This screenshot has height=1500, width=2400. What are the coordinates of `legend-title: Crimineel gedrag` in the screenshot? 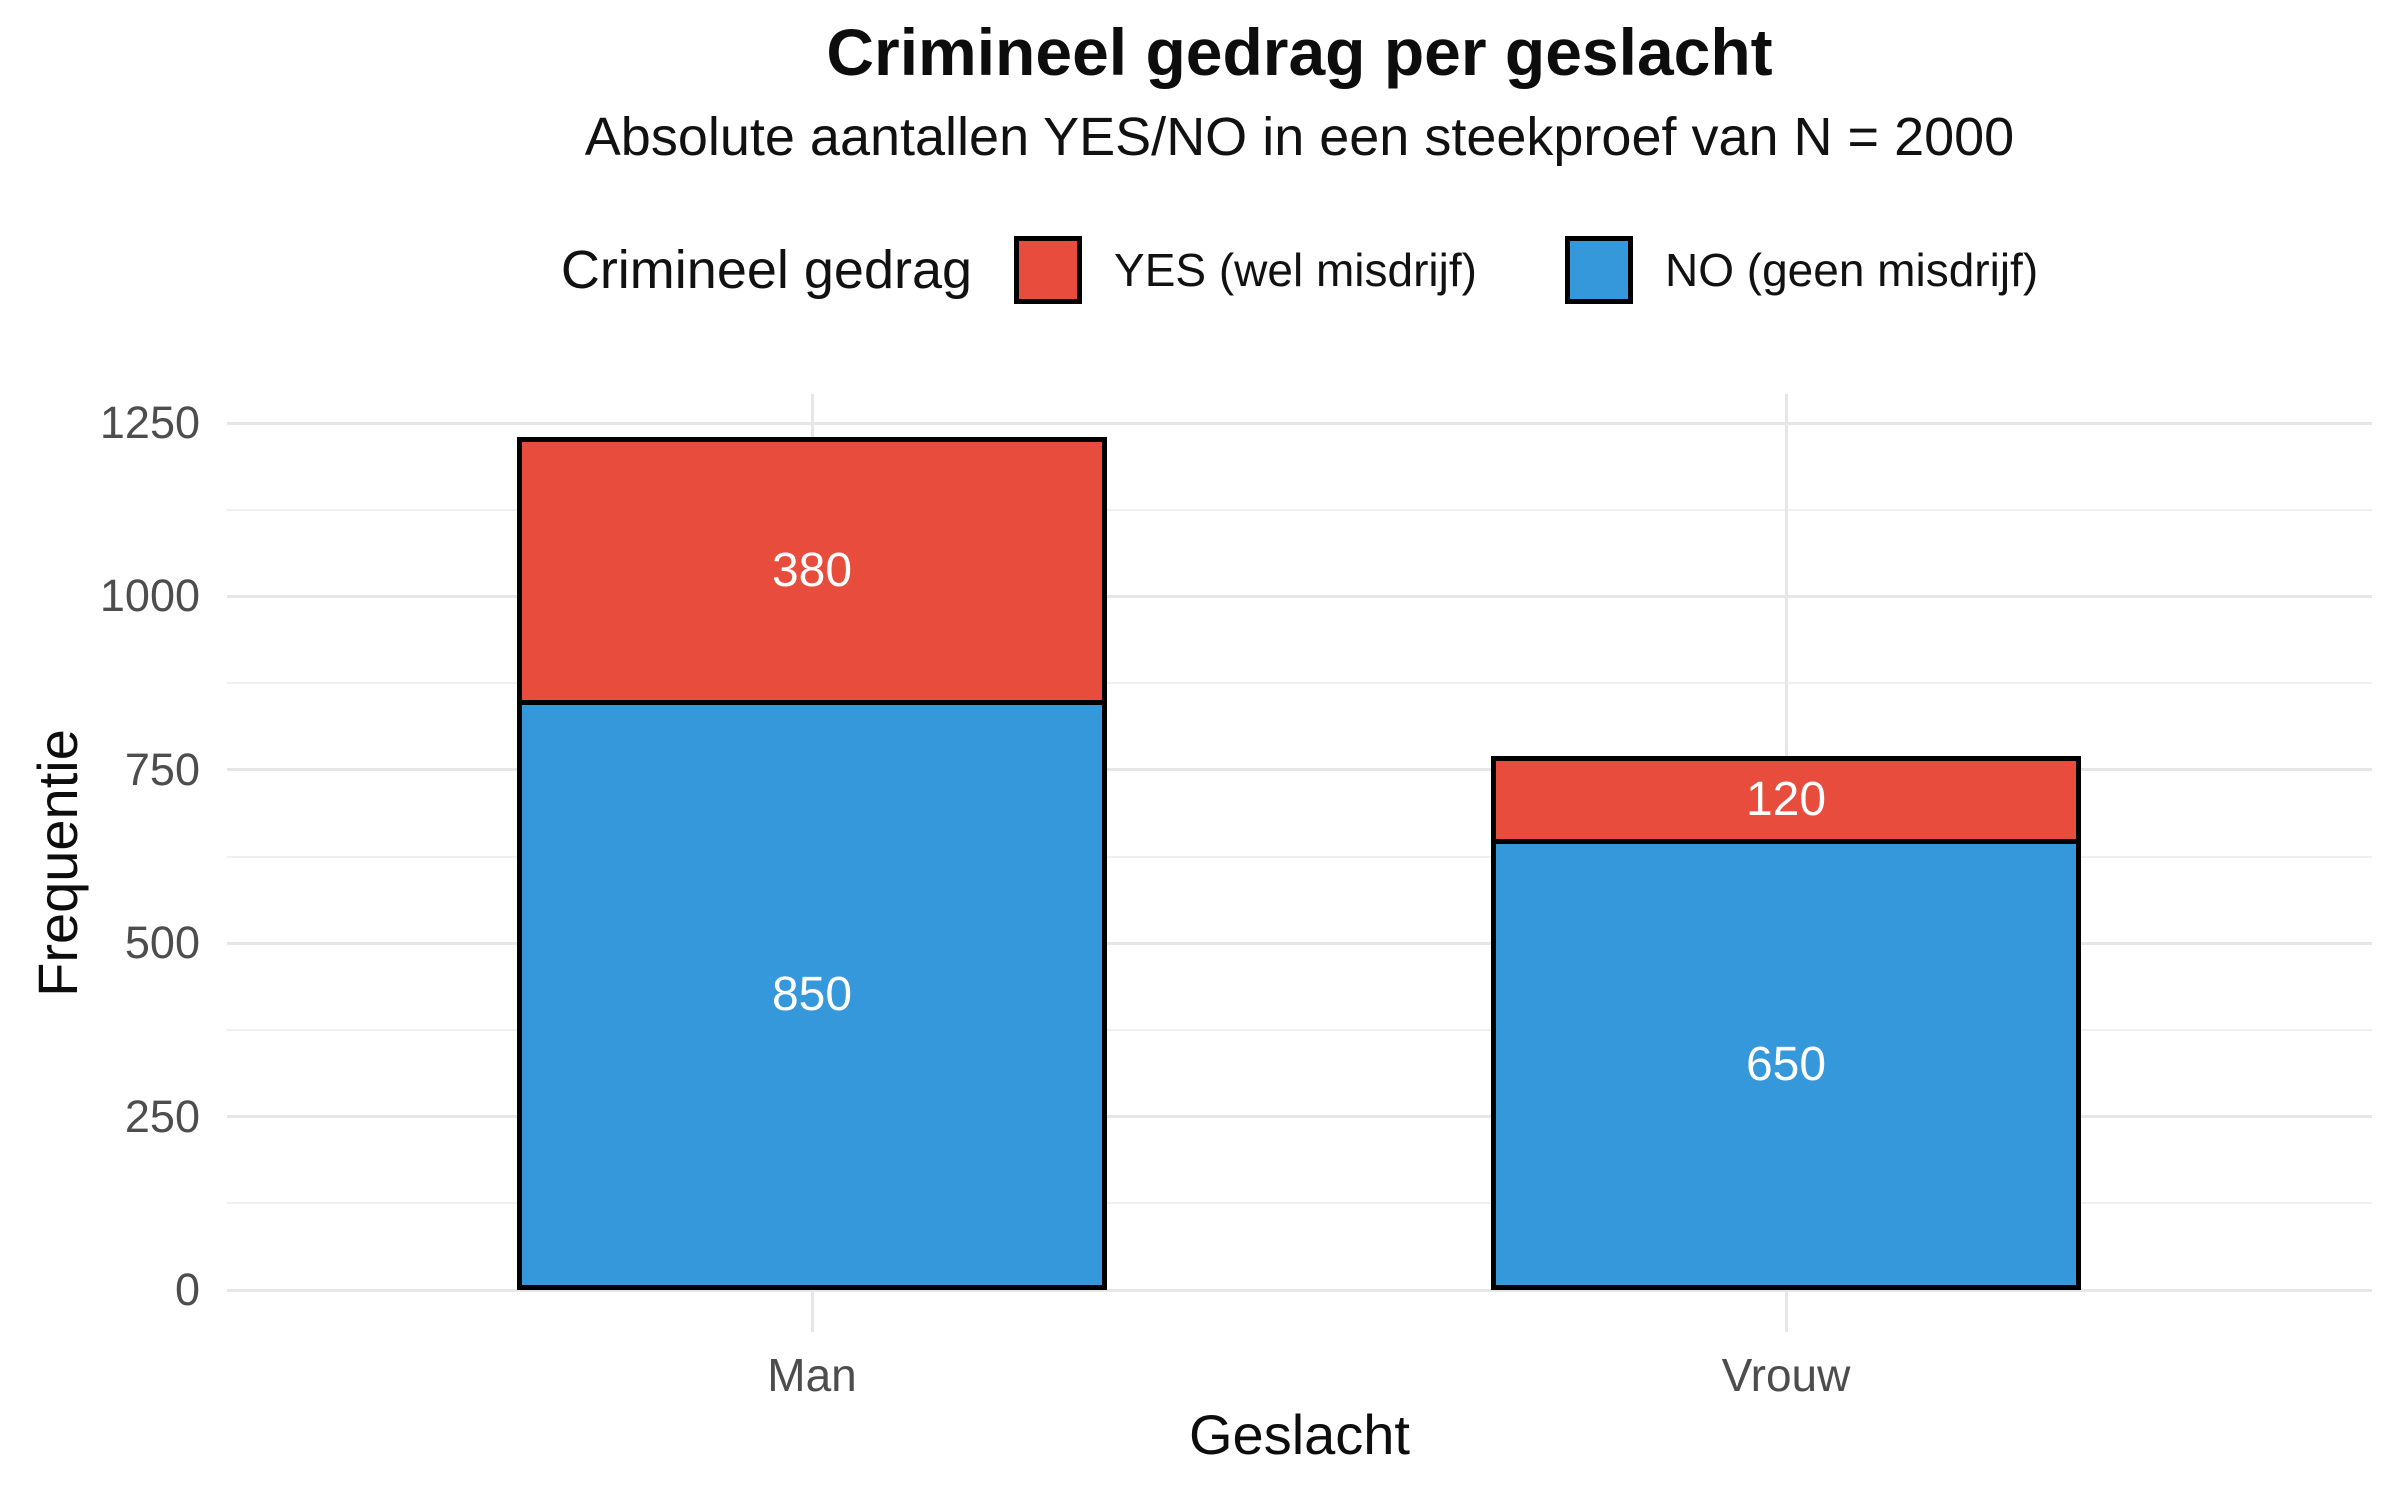 It's located at (766, 270).